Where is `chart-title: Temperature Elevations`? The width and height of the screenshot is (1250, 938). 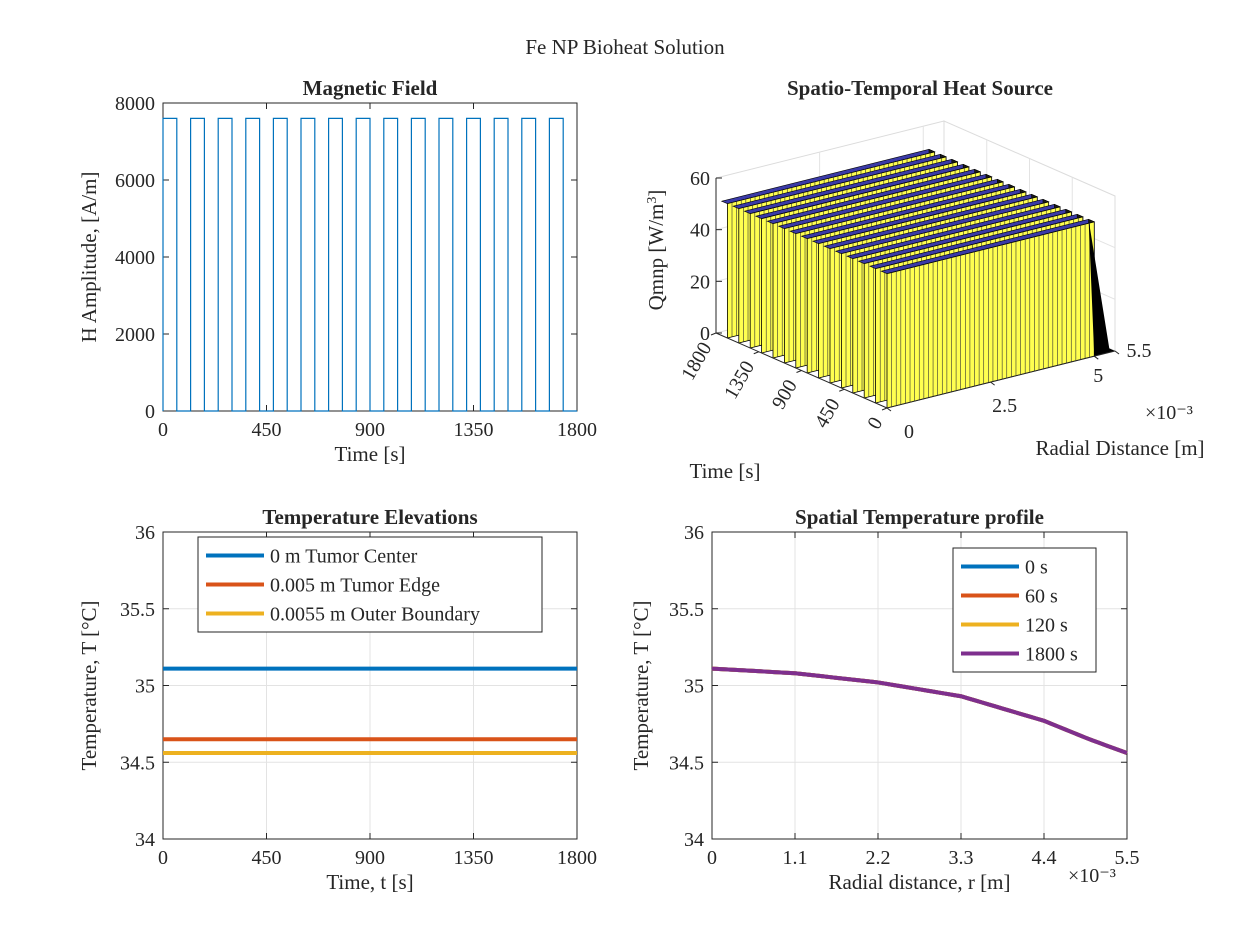
chart-title: Temperature Elevations is located at coordinates (369, 517).